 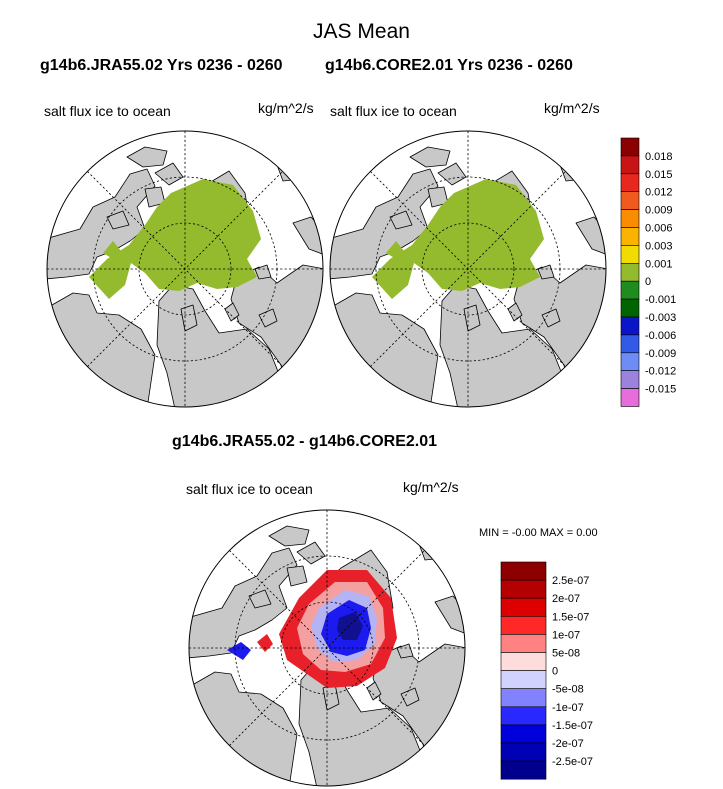 I want to click on colorbar-tick-label: 0.006, so click(x=659, y=229).